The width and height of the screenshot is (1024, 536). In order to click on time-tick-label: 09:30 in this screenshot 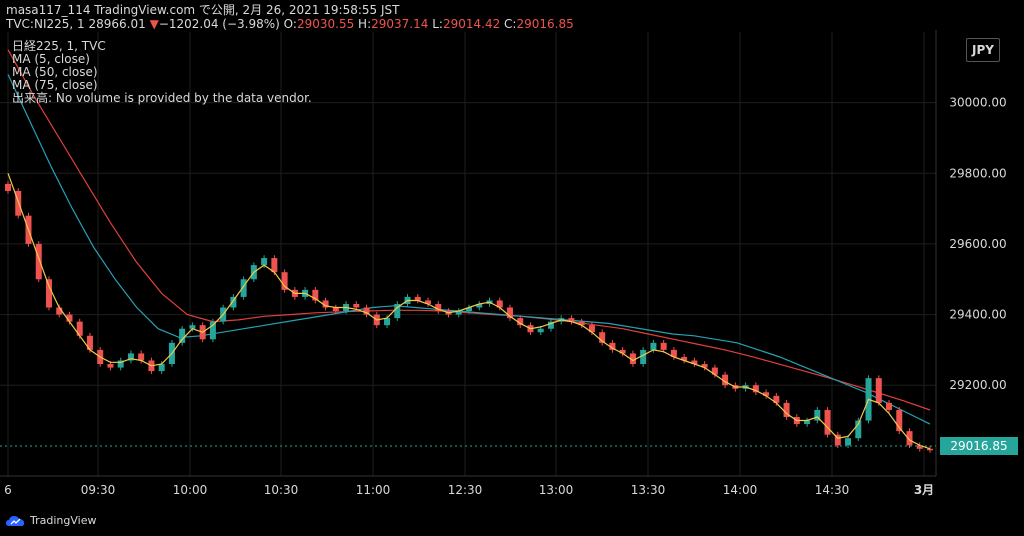, I will do `click(98, 490)`.